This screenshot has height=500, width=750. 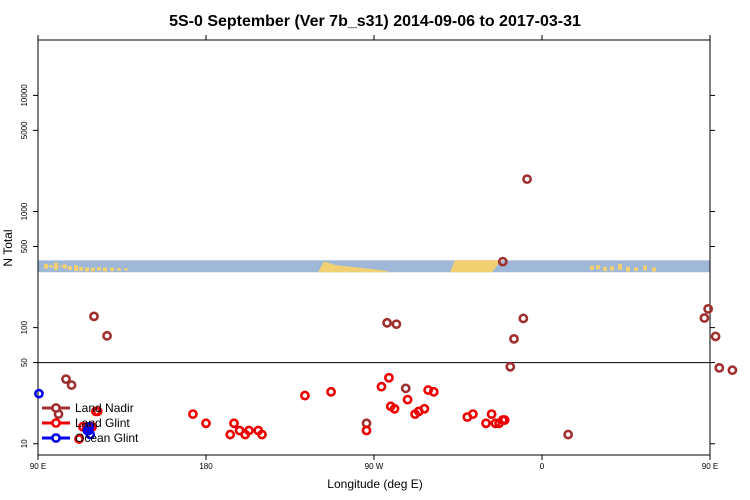 I want to click on x-tick-label: 0, so click(x=542, y=466).